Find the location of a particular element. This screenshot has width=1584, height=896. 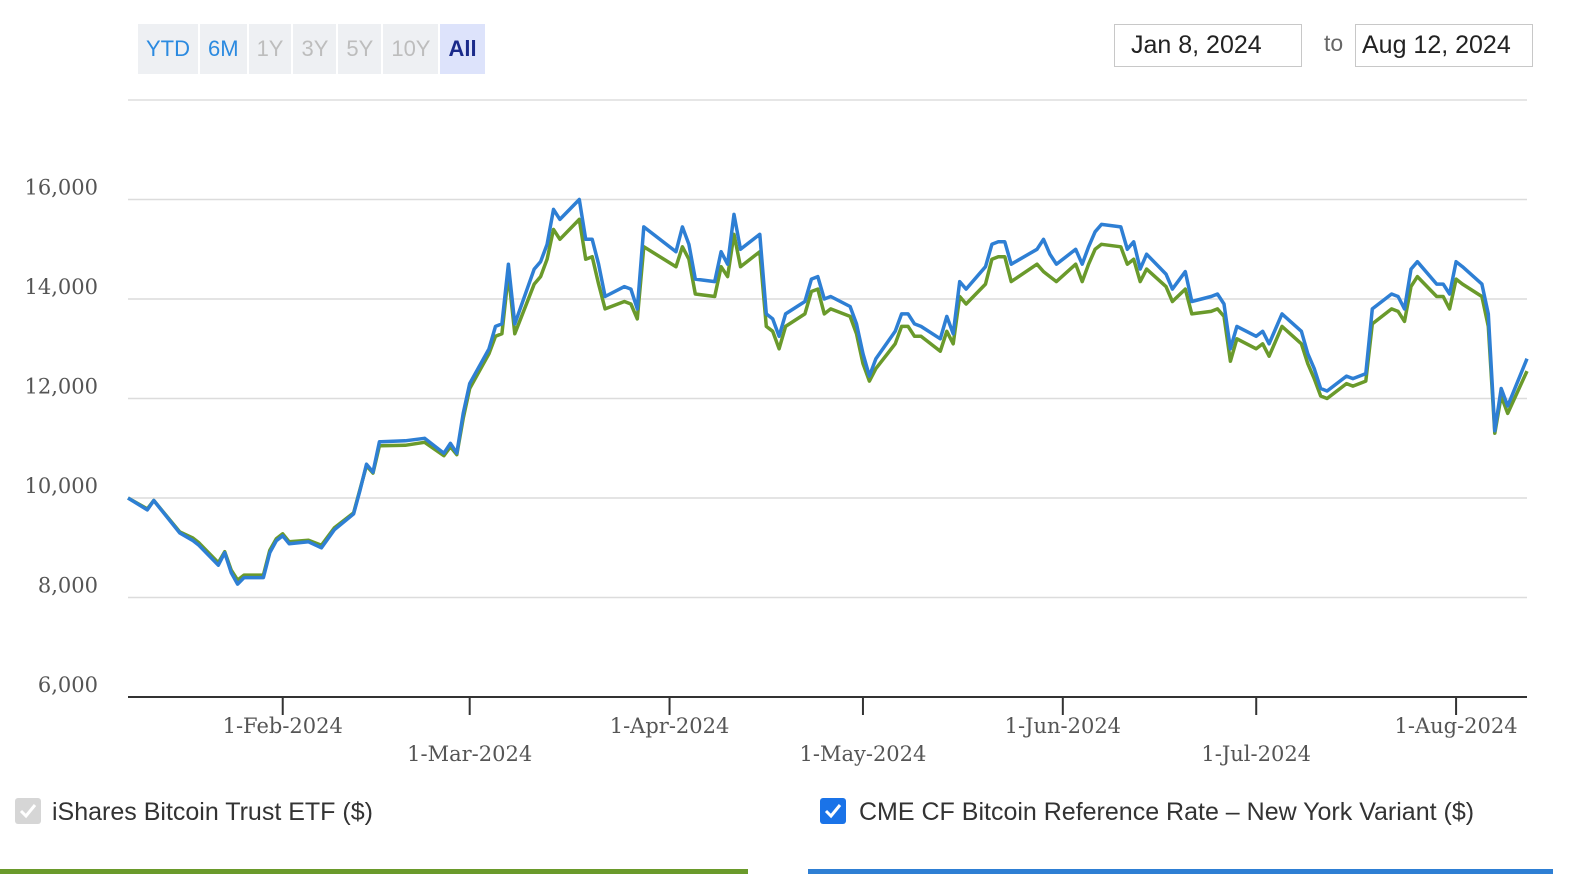

y-tick-label: 12,000 is located at coordinates (61, 387).